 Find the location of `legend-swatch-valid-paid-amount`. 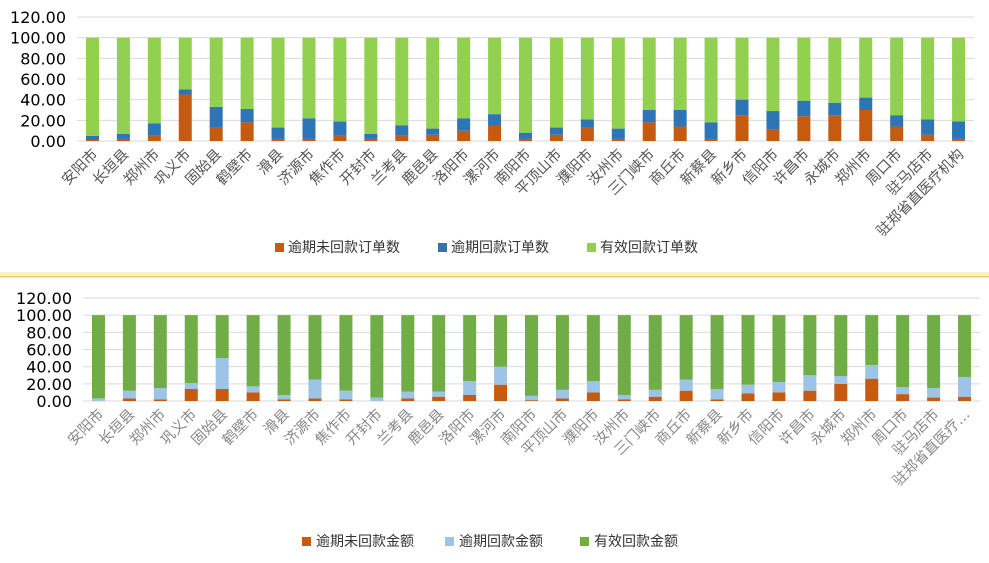

legend-swatch-valid-paid-amount is located at coordinates (584, 541).